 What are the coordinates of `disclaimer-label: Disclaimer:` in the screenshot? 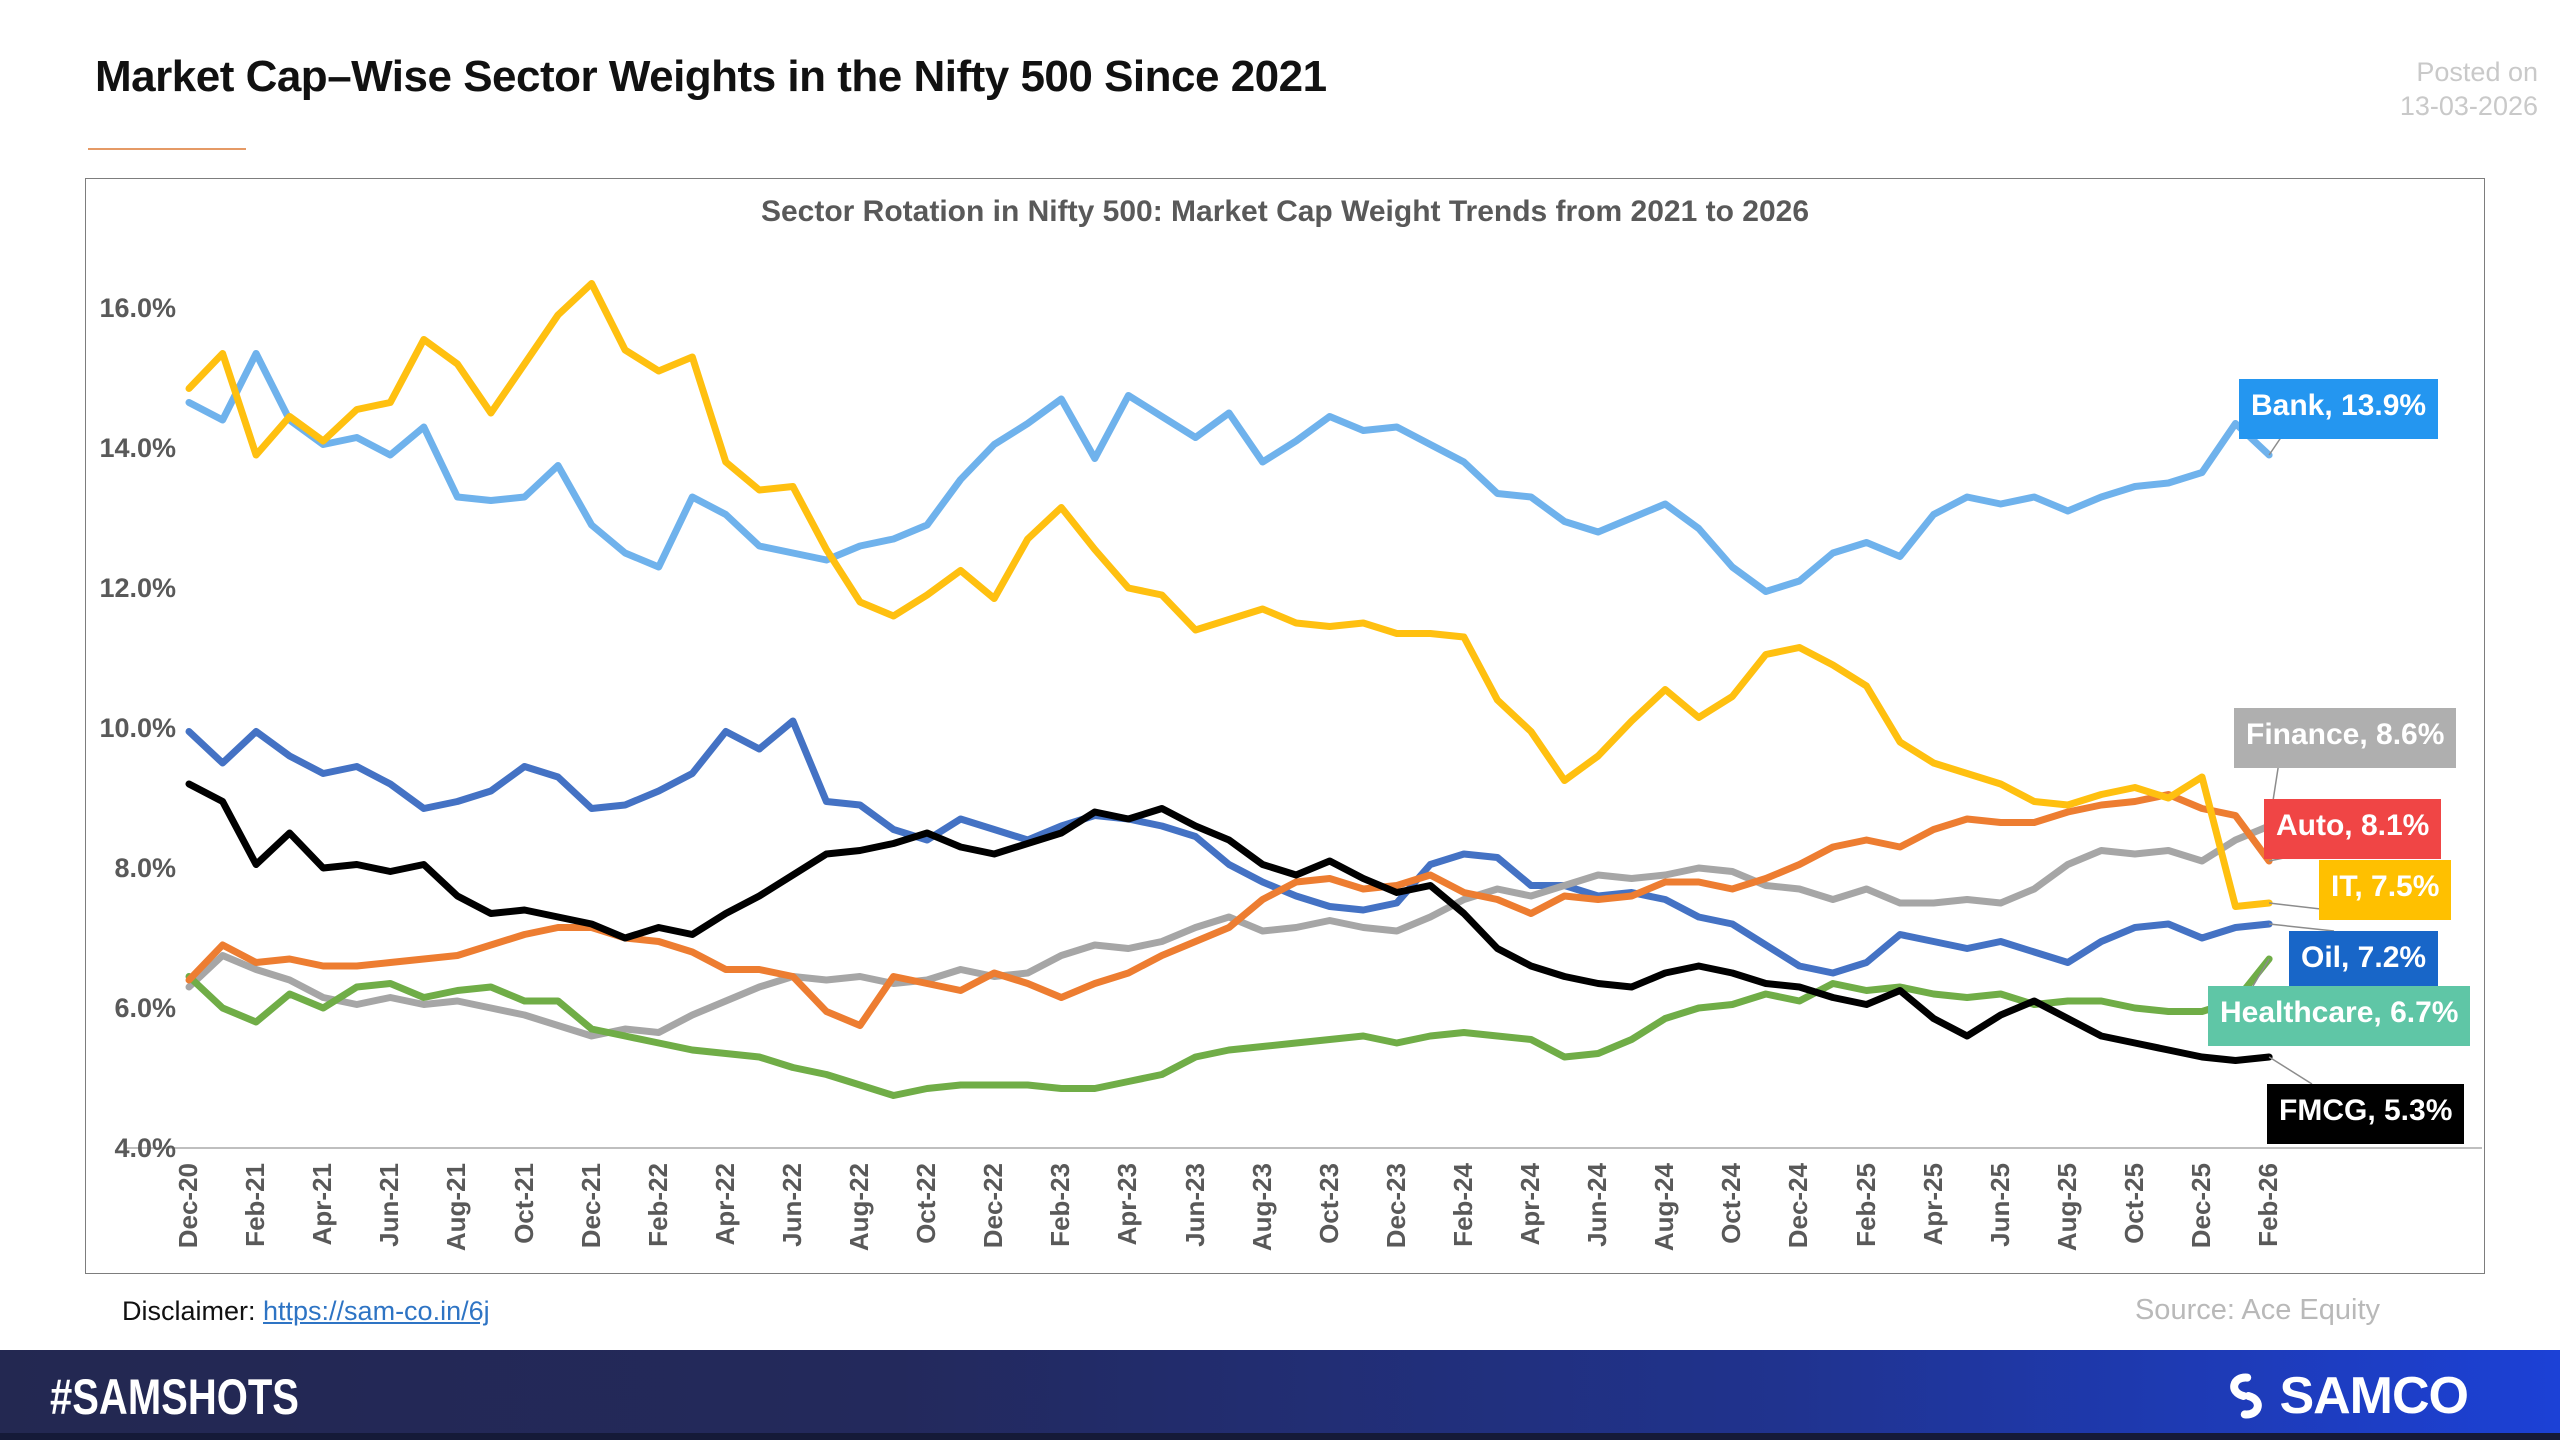 It's located at (193, 1311).